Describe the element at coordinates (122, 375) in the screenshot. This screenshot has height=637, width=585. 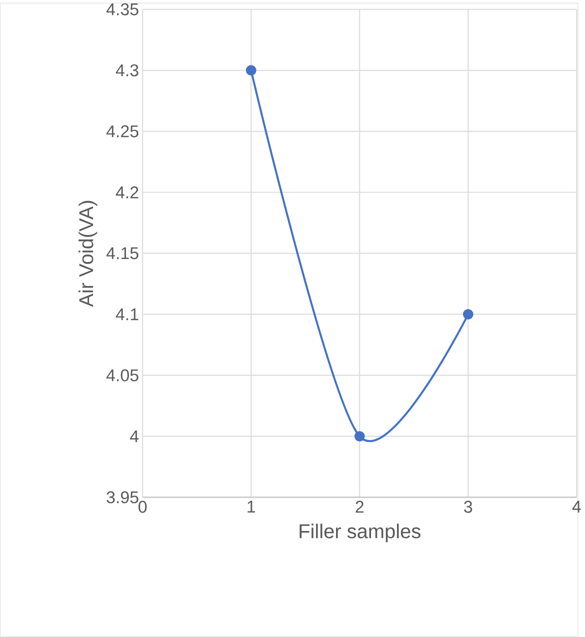
I see `y-tick-label: 4.05` at that location.